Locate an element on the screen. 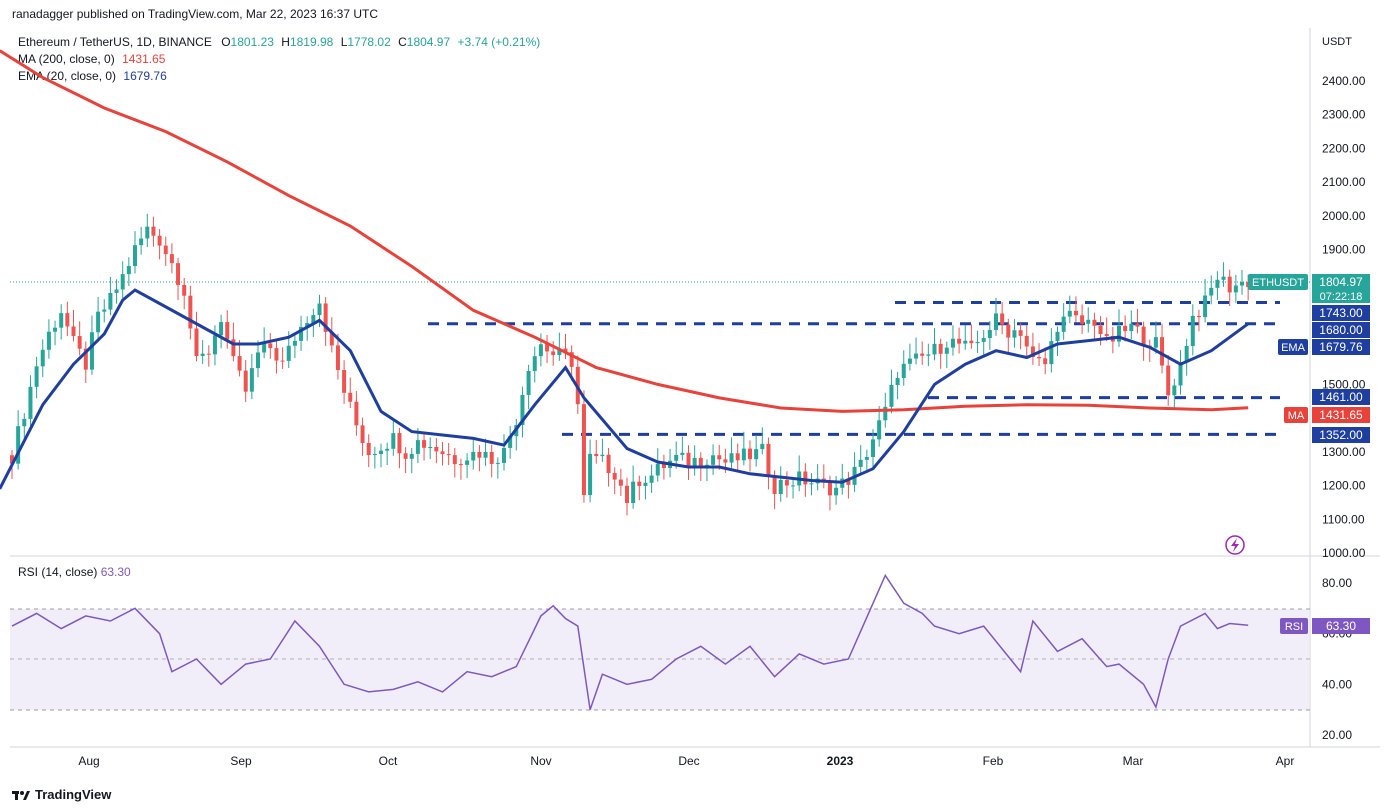 The height and width of the screenshot is (810, 1390). rsi-legend: RSI (14, close) 63.30 is located at coordinates (74, 572).